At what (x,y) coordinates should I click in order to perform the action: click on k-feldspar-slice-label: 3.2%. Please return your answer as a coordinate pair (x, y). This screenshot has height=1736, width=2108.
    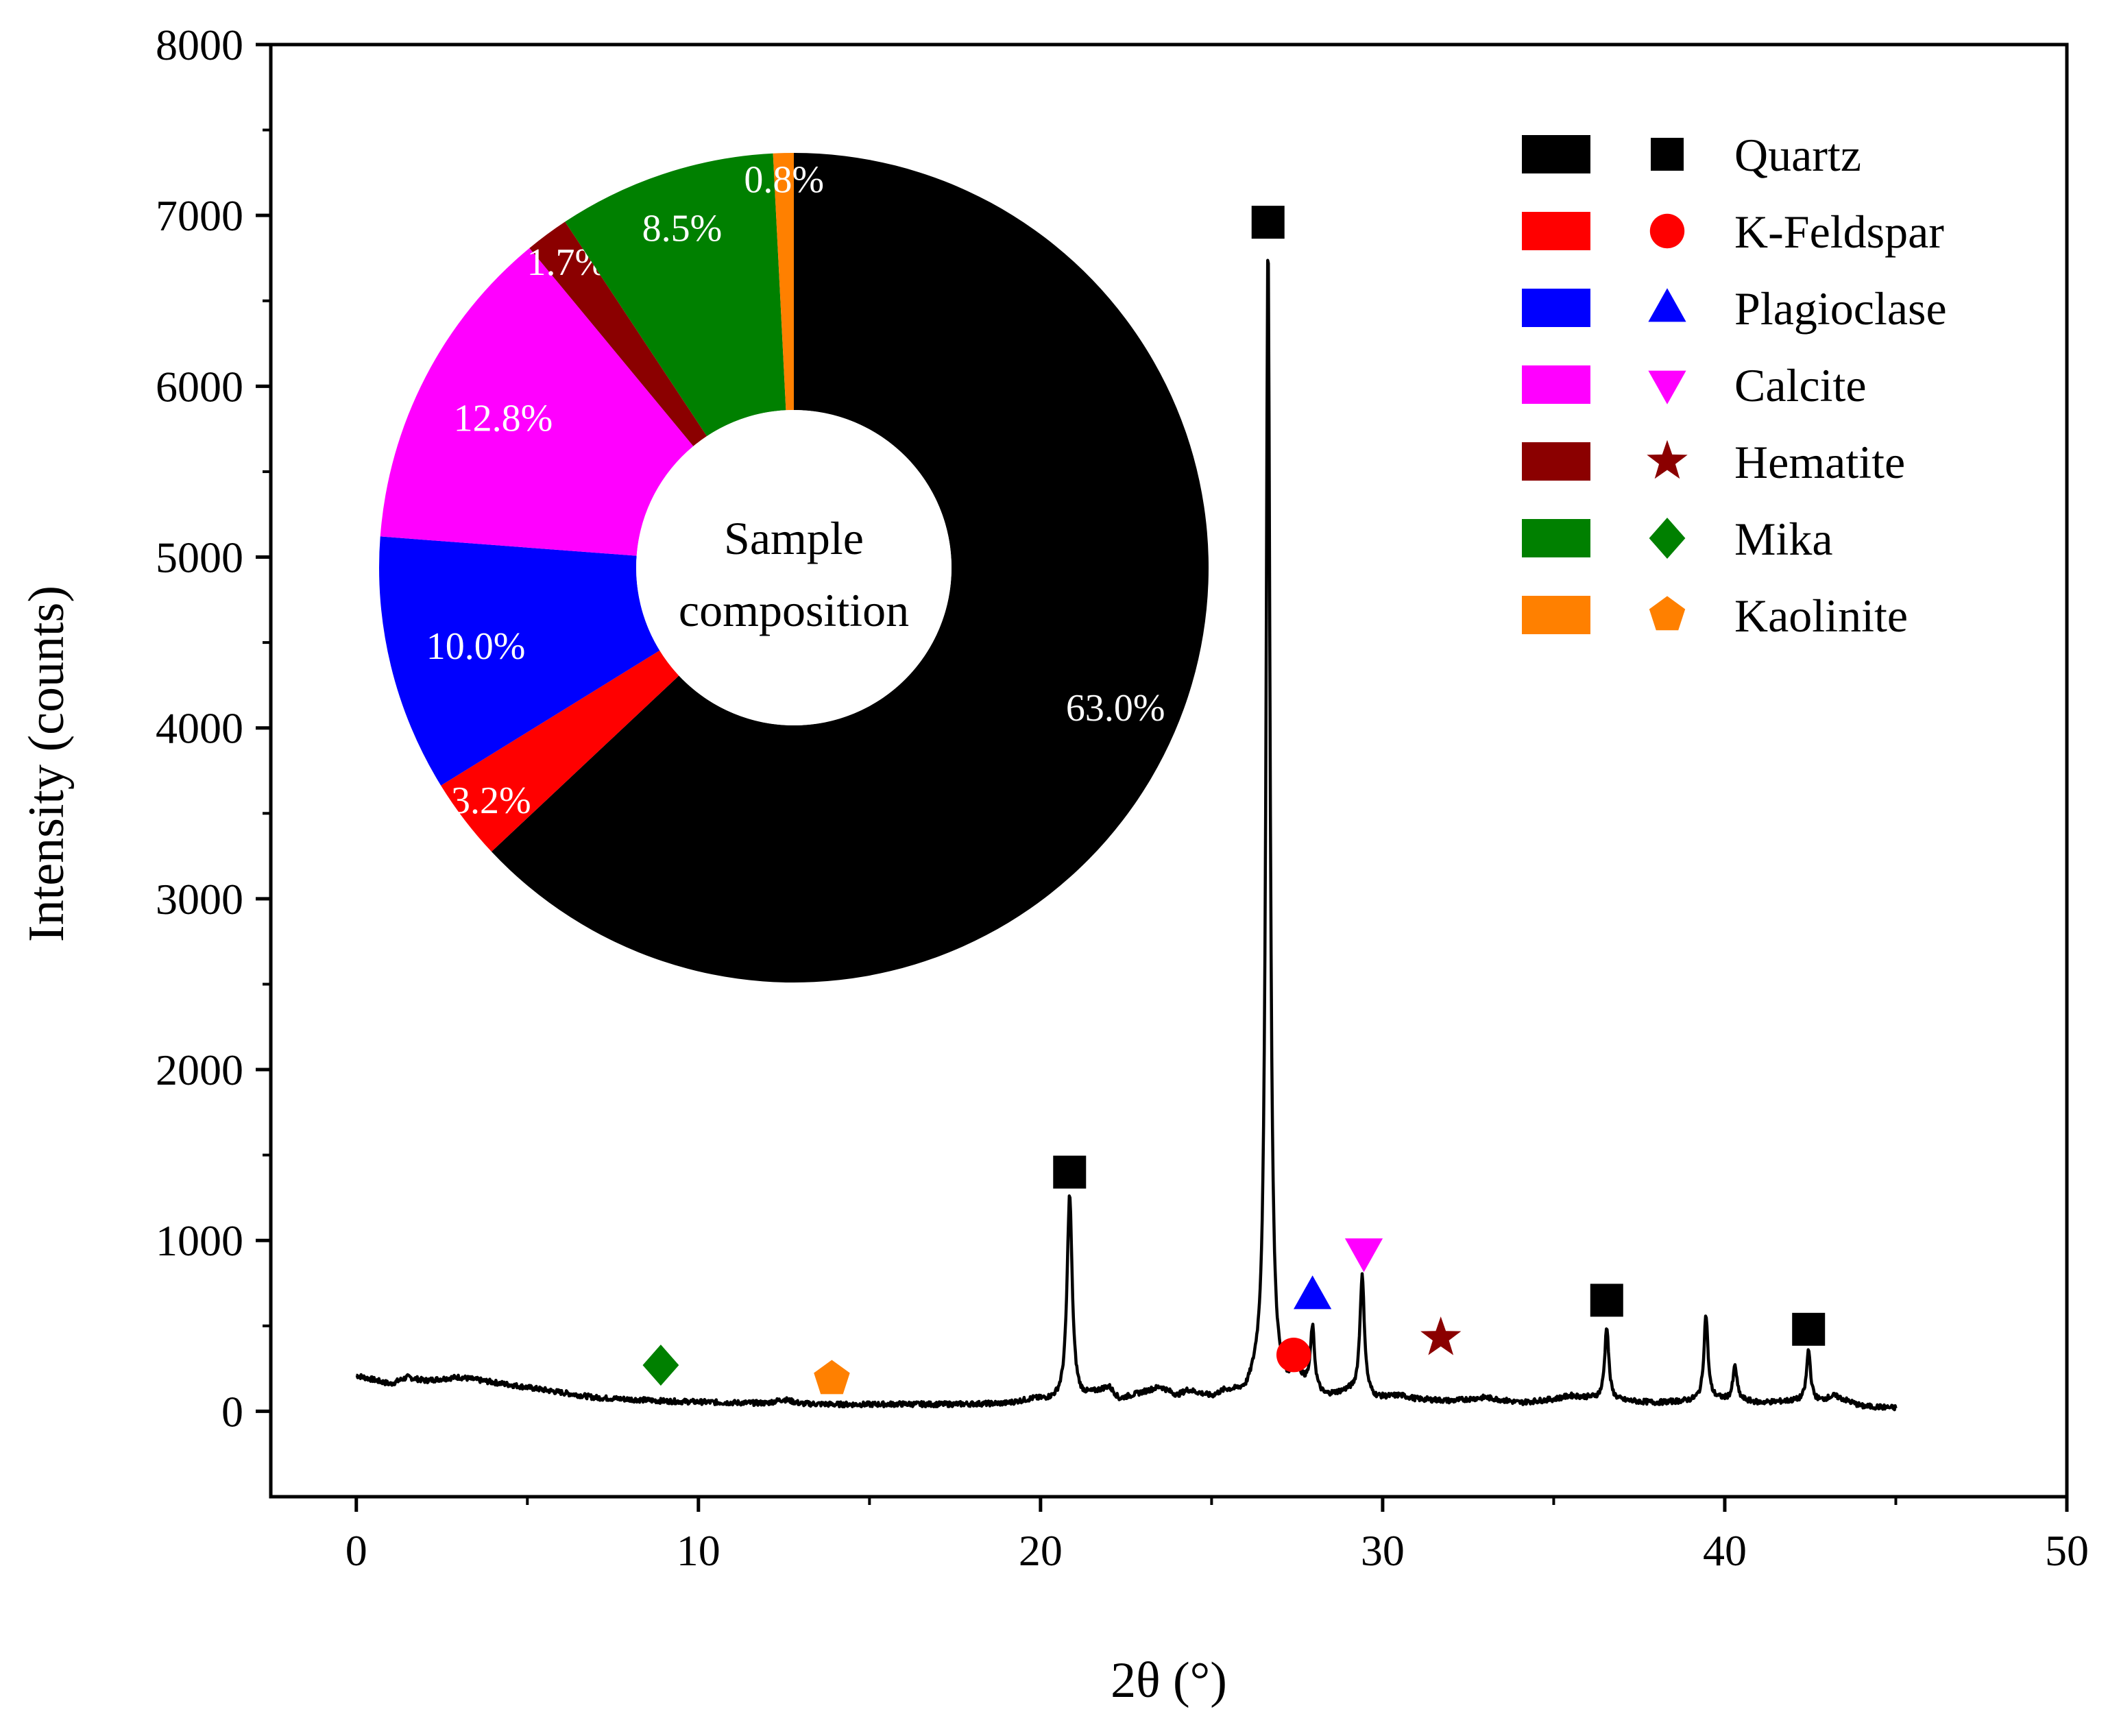
    Looking at the image, I should click on (491, 801).